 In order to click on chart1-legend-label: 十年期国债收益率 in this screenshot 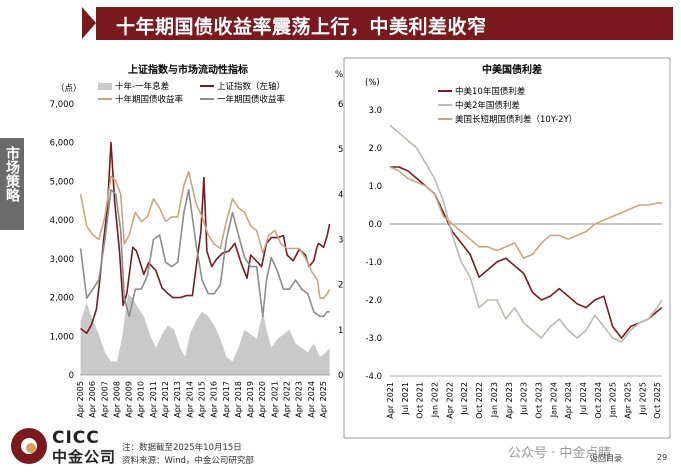, I will do `click(149, 99)`.